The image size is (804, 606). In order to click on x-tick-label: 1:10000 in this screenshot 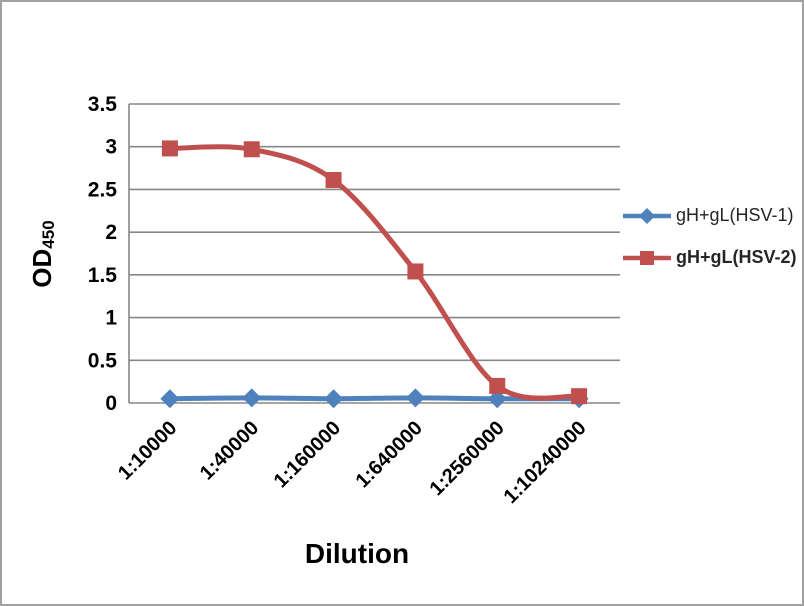, I will do `click(147, 450)`.